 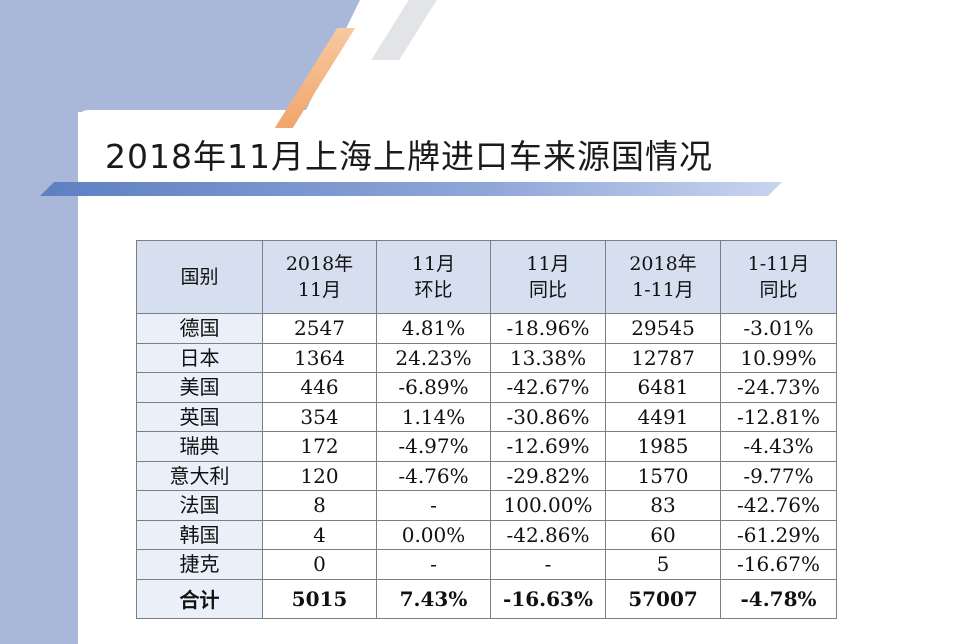 I want to click on table-row: 韩国 4 0.00% -42.86% 60 -61.29%, so click(x=486, y=534).